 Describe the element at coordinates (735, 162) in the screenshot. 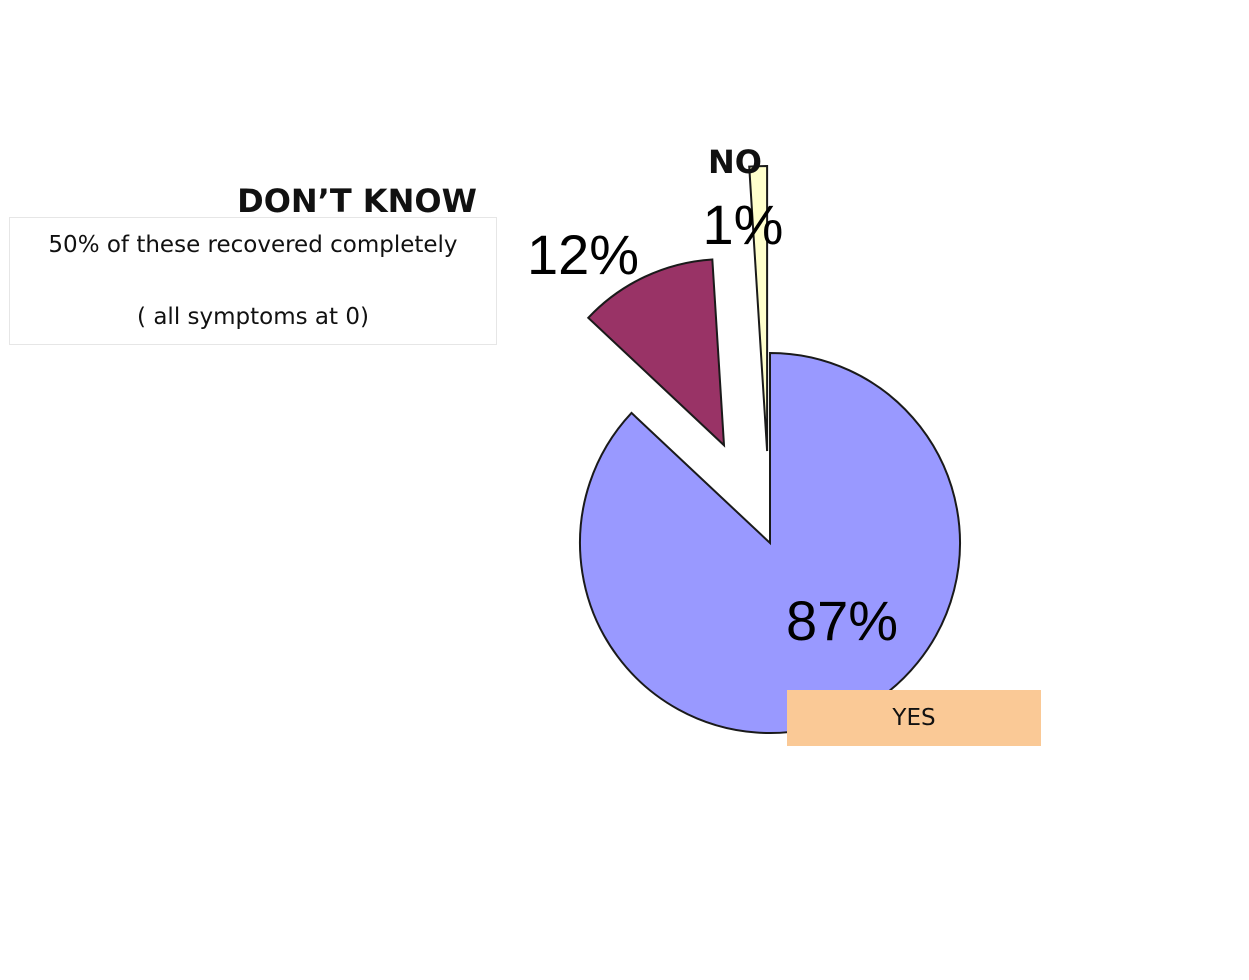

I see `slice-no-category-label: NO` at that location.